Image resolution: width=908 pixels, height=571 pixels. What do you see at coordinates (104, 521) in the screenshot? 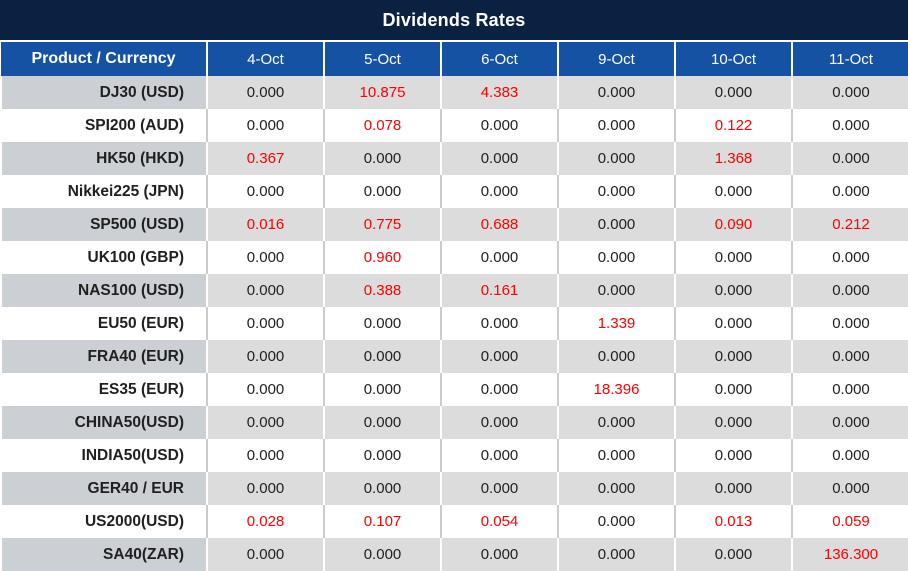
I see `product-cell: US2000(USD)` at bounding box center [104, 521].